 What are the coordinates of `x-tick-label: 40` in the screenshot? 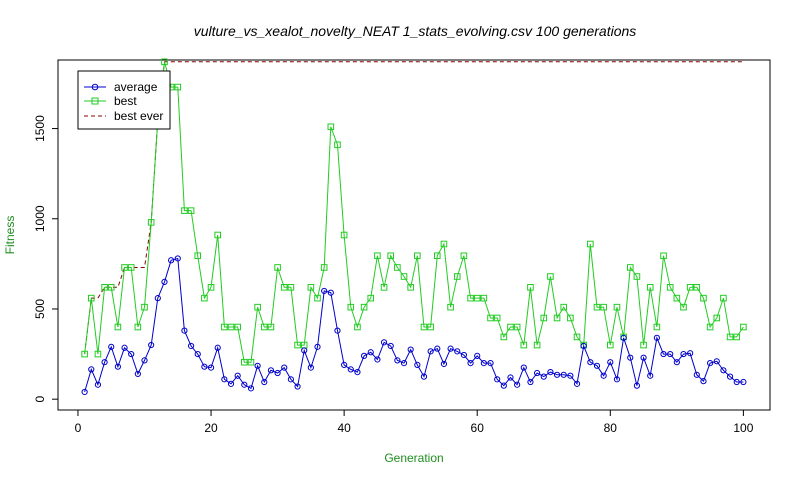 It's located at (344, 428).